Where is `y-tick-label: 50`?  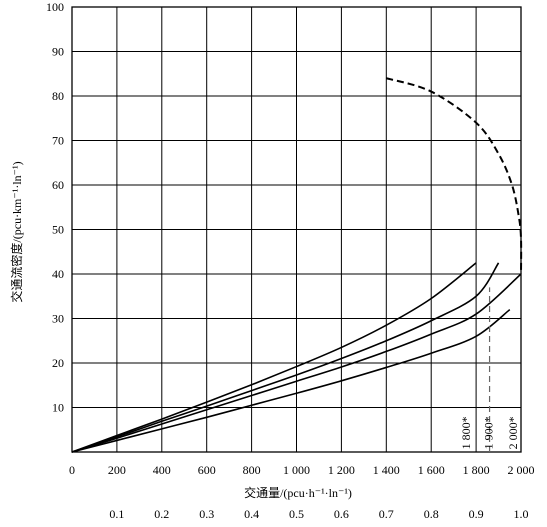 y-tick-label: 50 is located at coordinates (58, 230).